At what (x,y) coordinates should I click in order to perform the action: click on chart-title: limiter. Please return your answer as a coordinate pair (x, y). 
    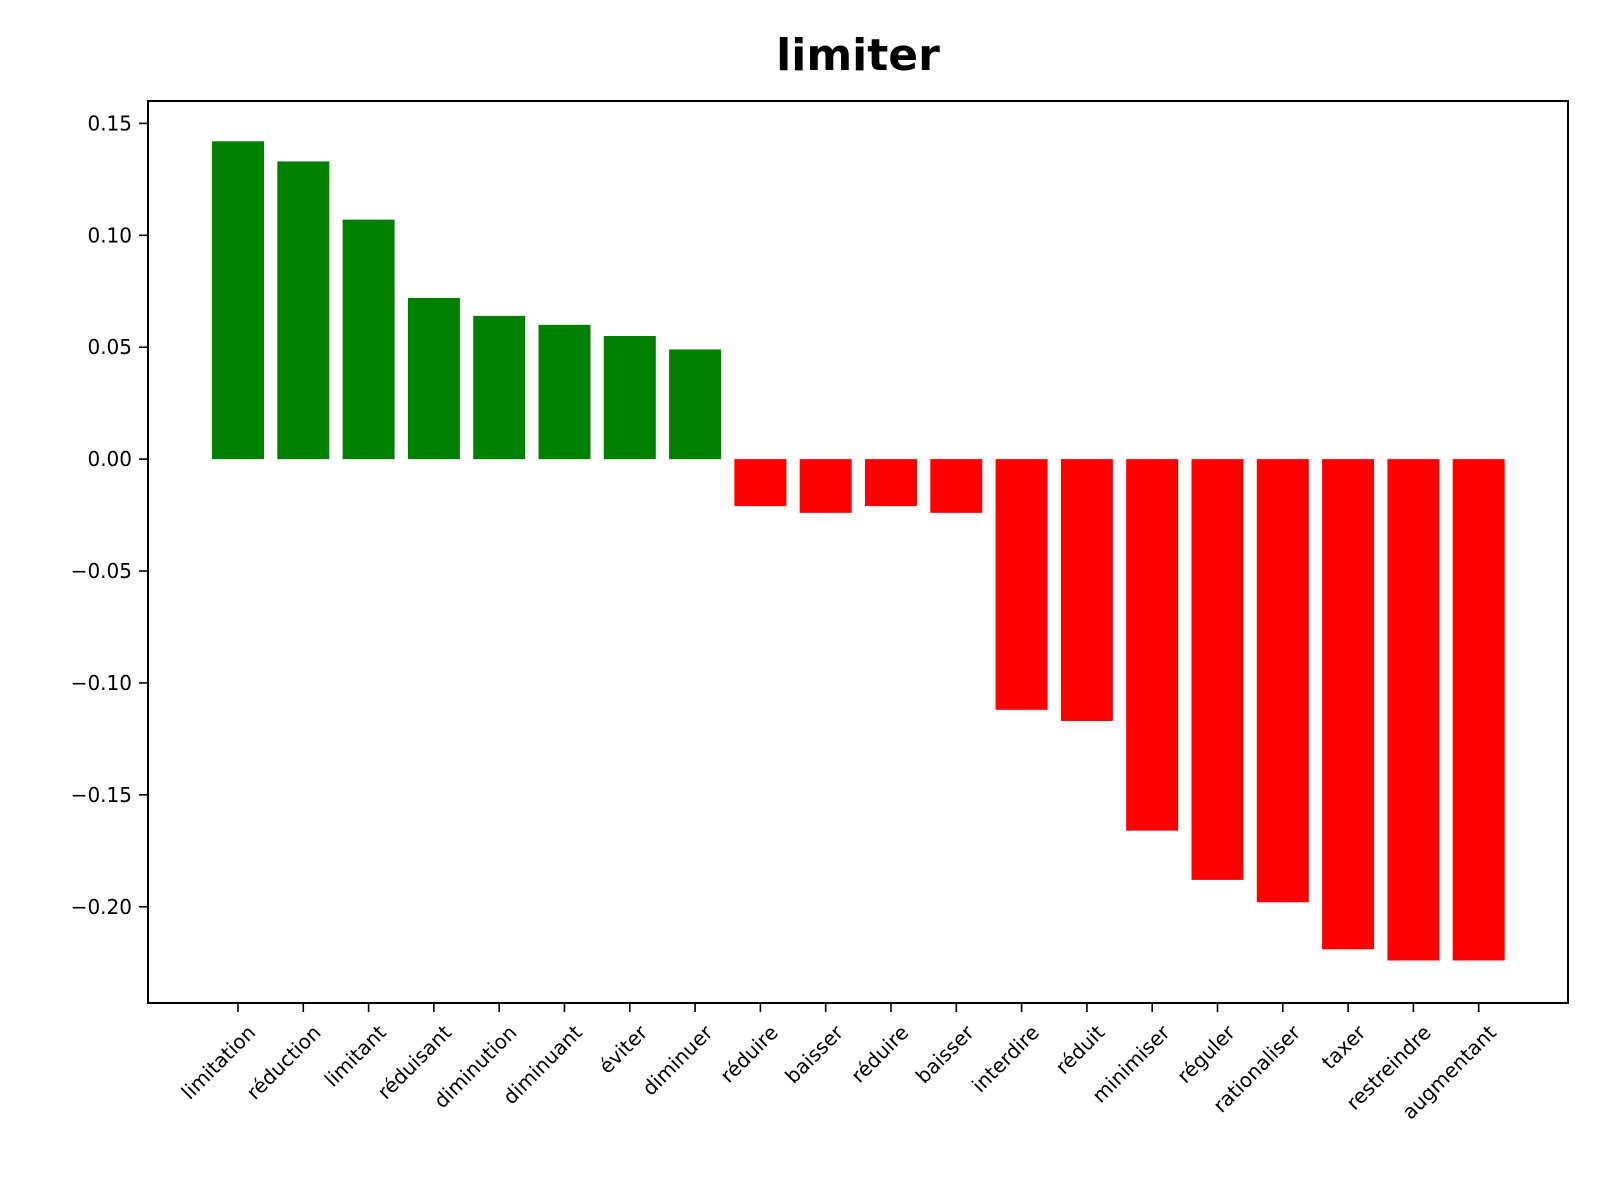
    Looking at the image, I should click on (858, 55).